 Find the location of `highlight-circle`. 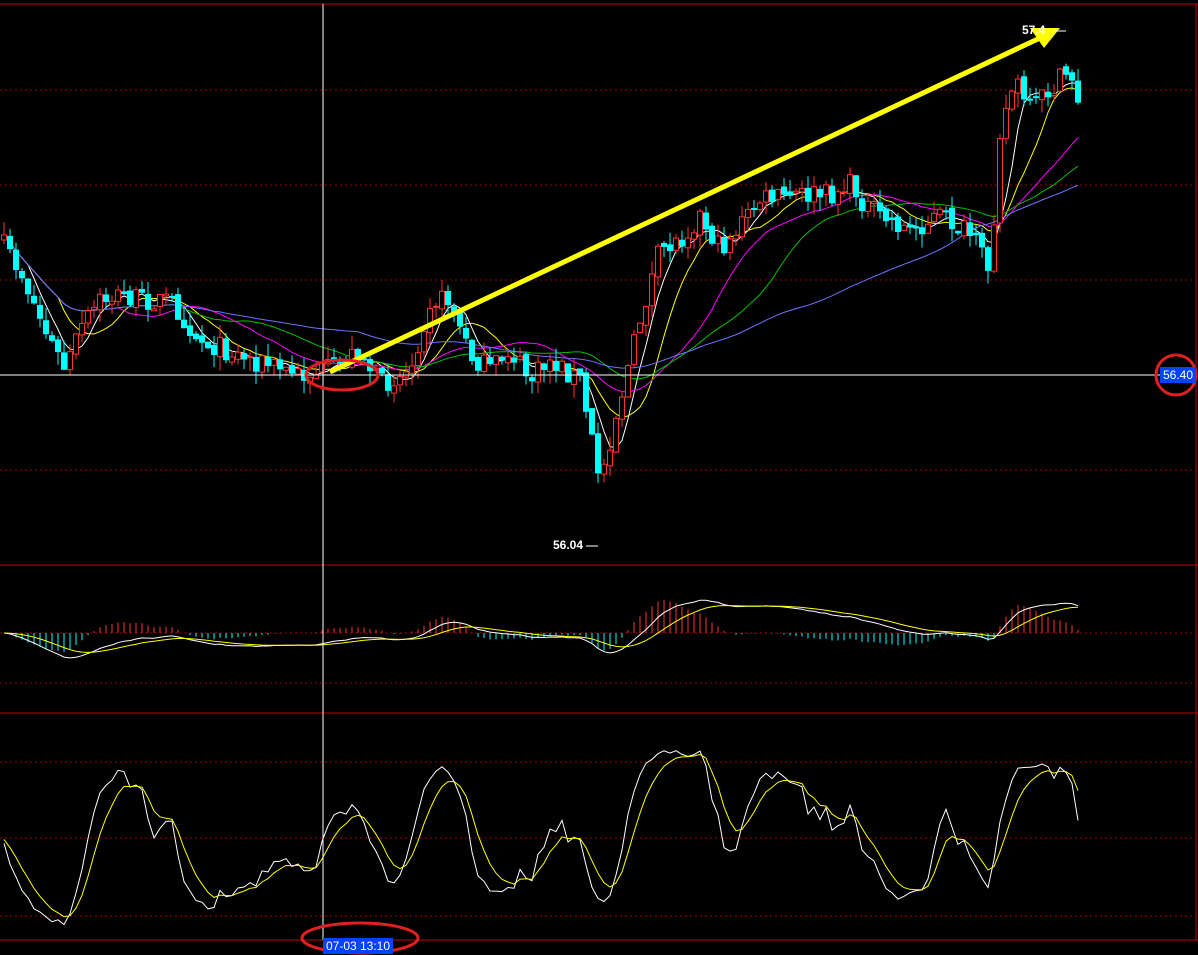

highlight-circle is located at coordinates (342, 375).